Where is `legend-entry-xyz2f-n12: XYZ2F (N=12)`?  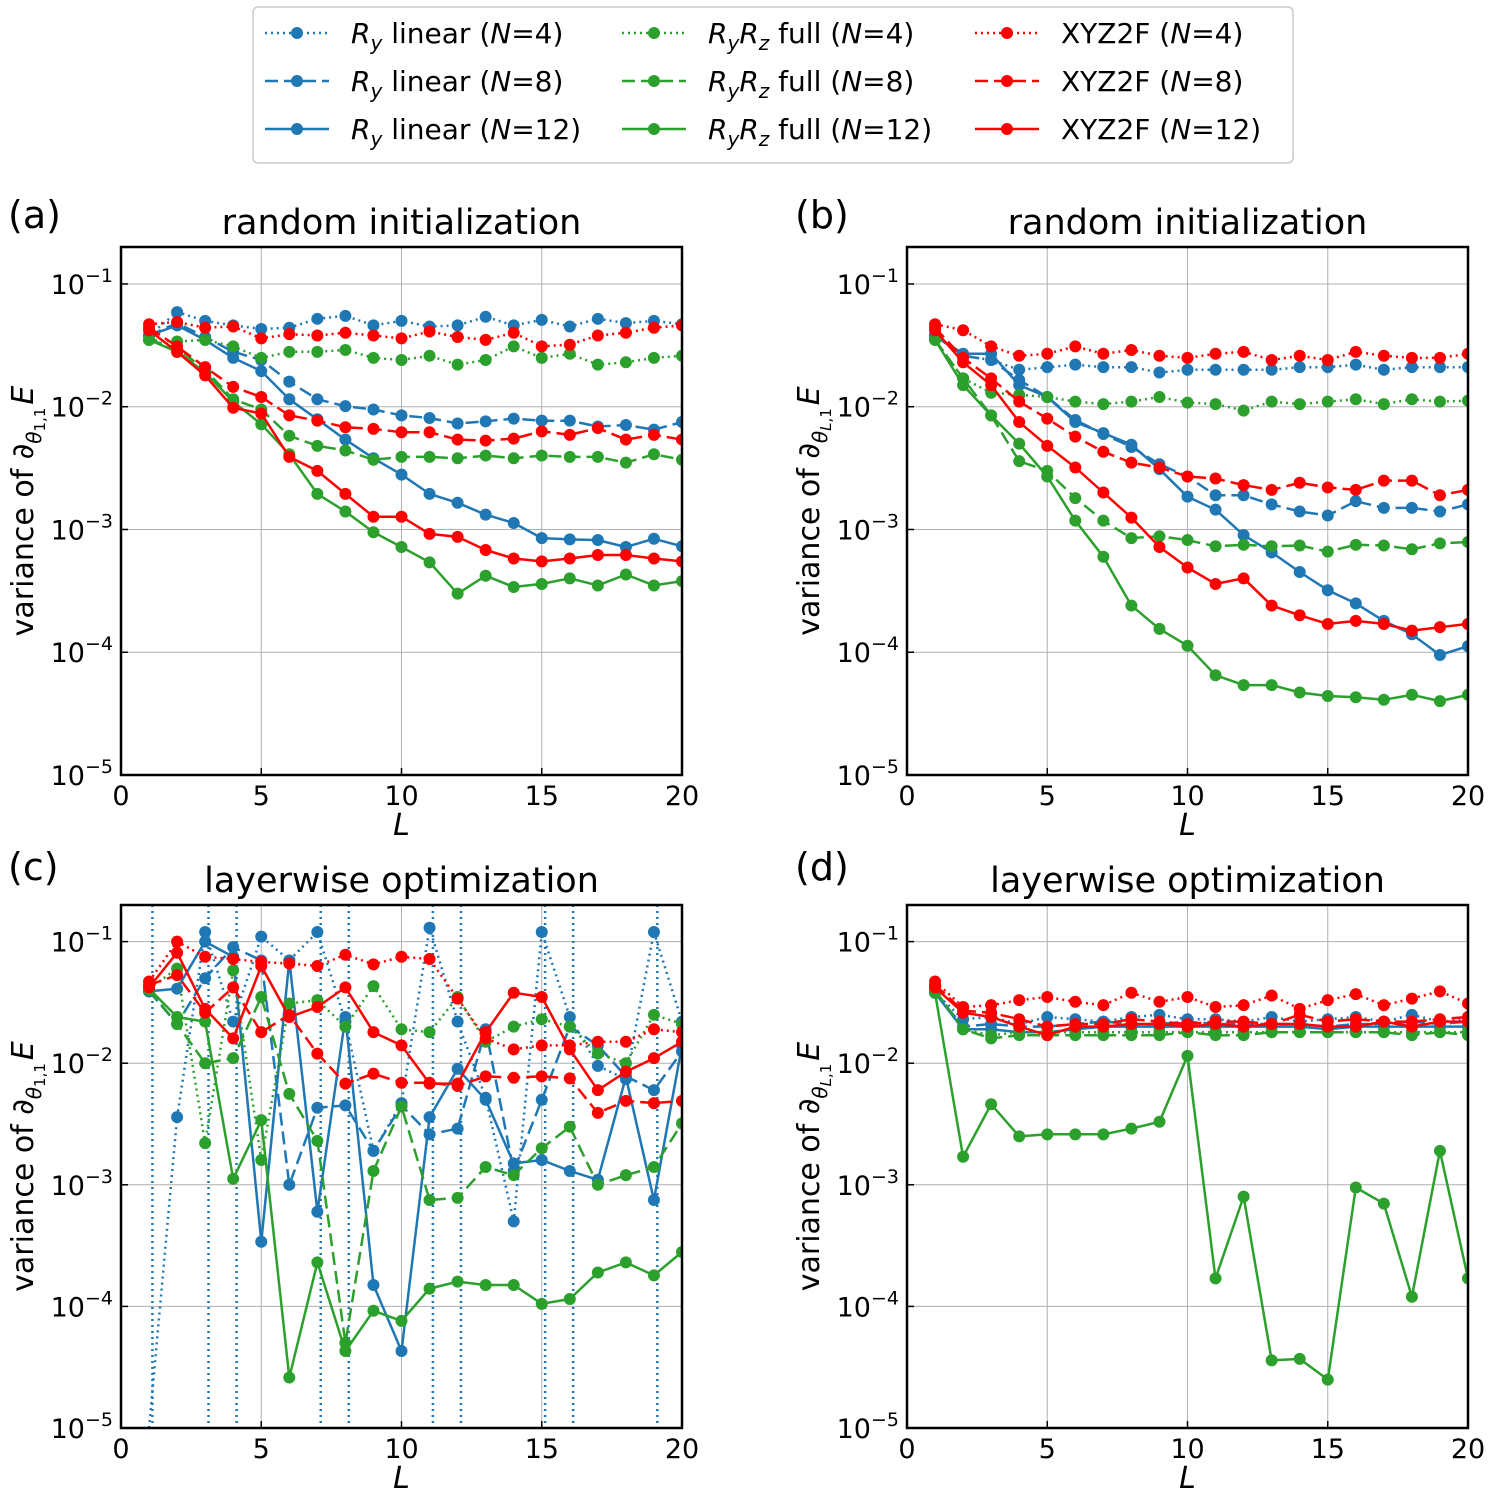 legend-entry-xyz2f-n12: XYZ2F (N=12) is located at coordinates (1118, 129).